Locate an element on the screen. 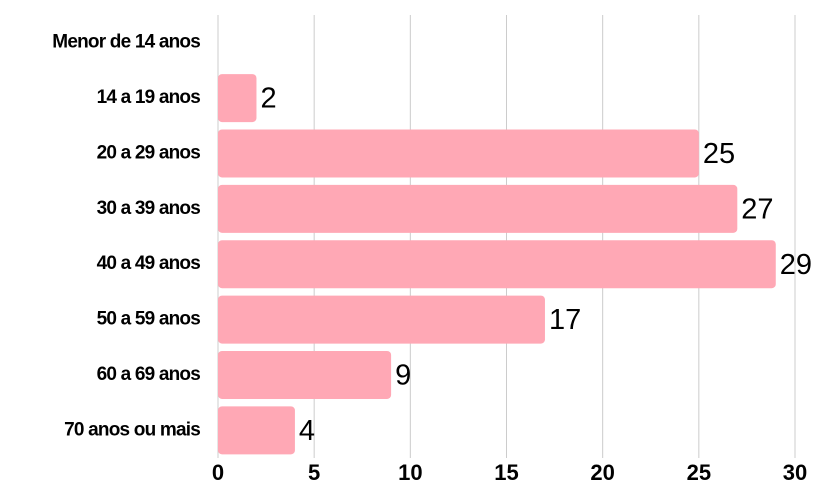  y-tick-label: 50 a 59 anos is located at coordinates (149, 319).